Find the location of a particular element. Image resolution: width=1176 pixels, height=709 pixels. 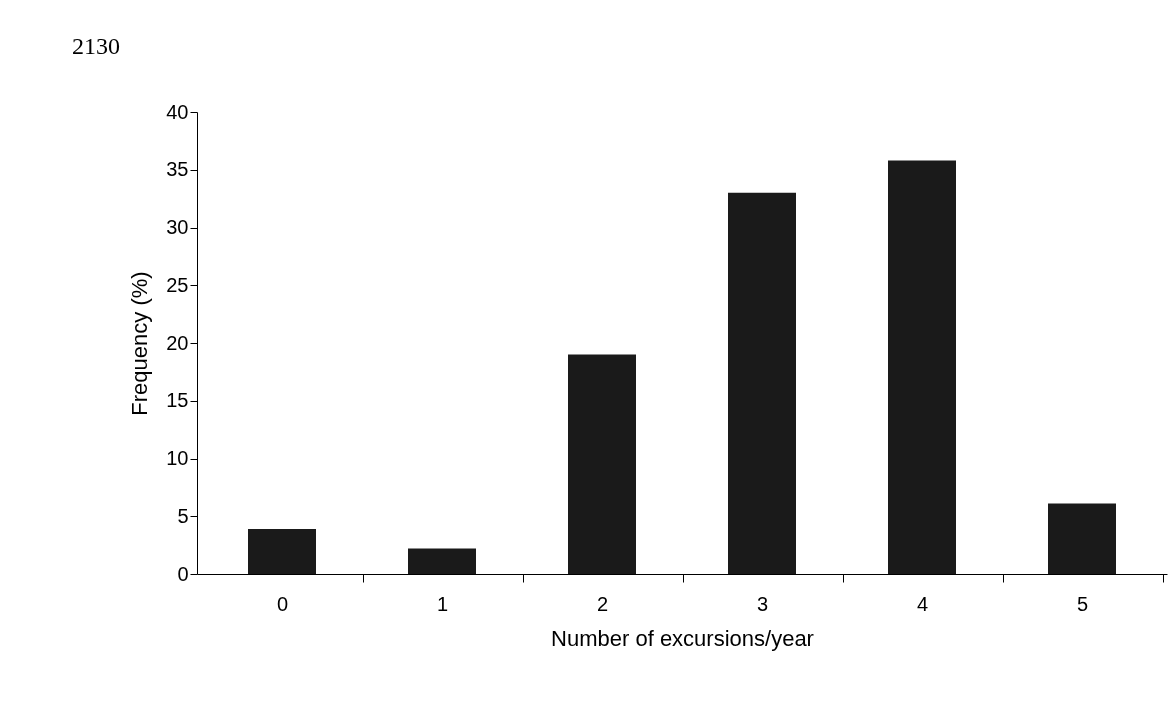

y-axis-title: Frequency (%) is located at coordinates (140, 343).